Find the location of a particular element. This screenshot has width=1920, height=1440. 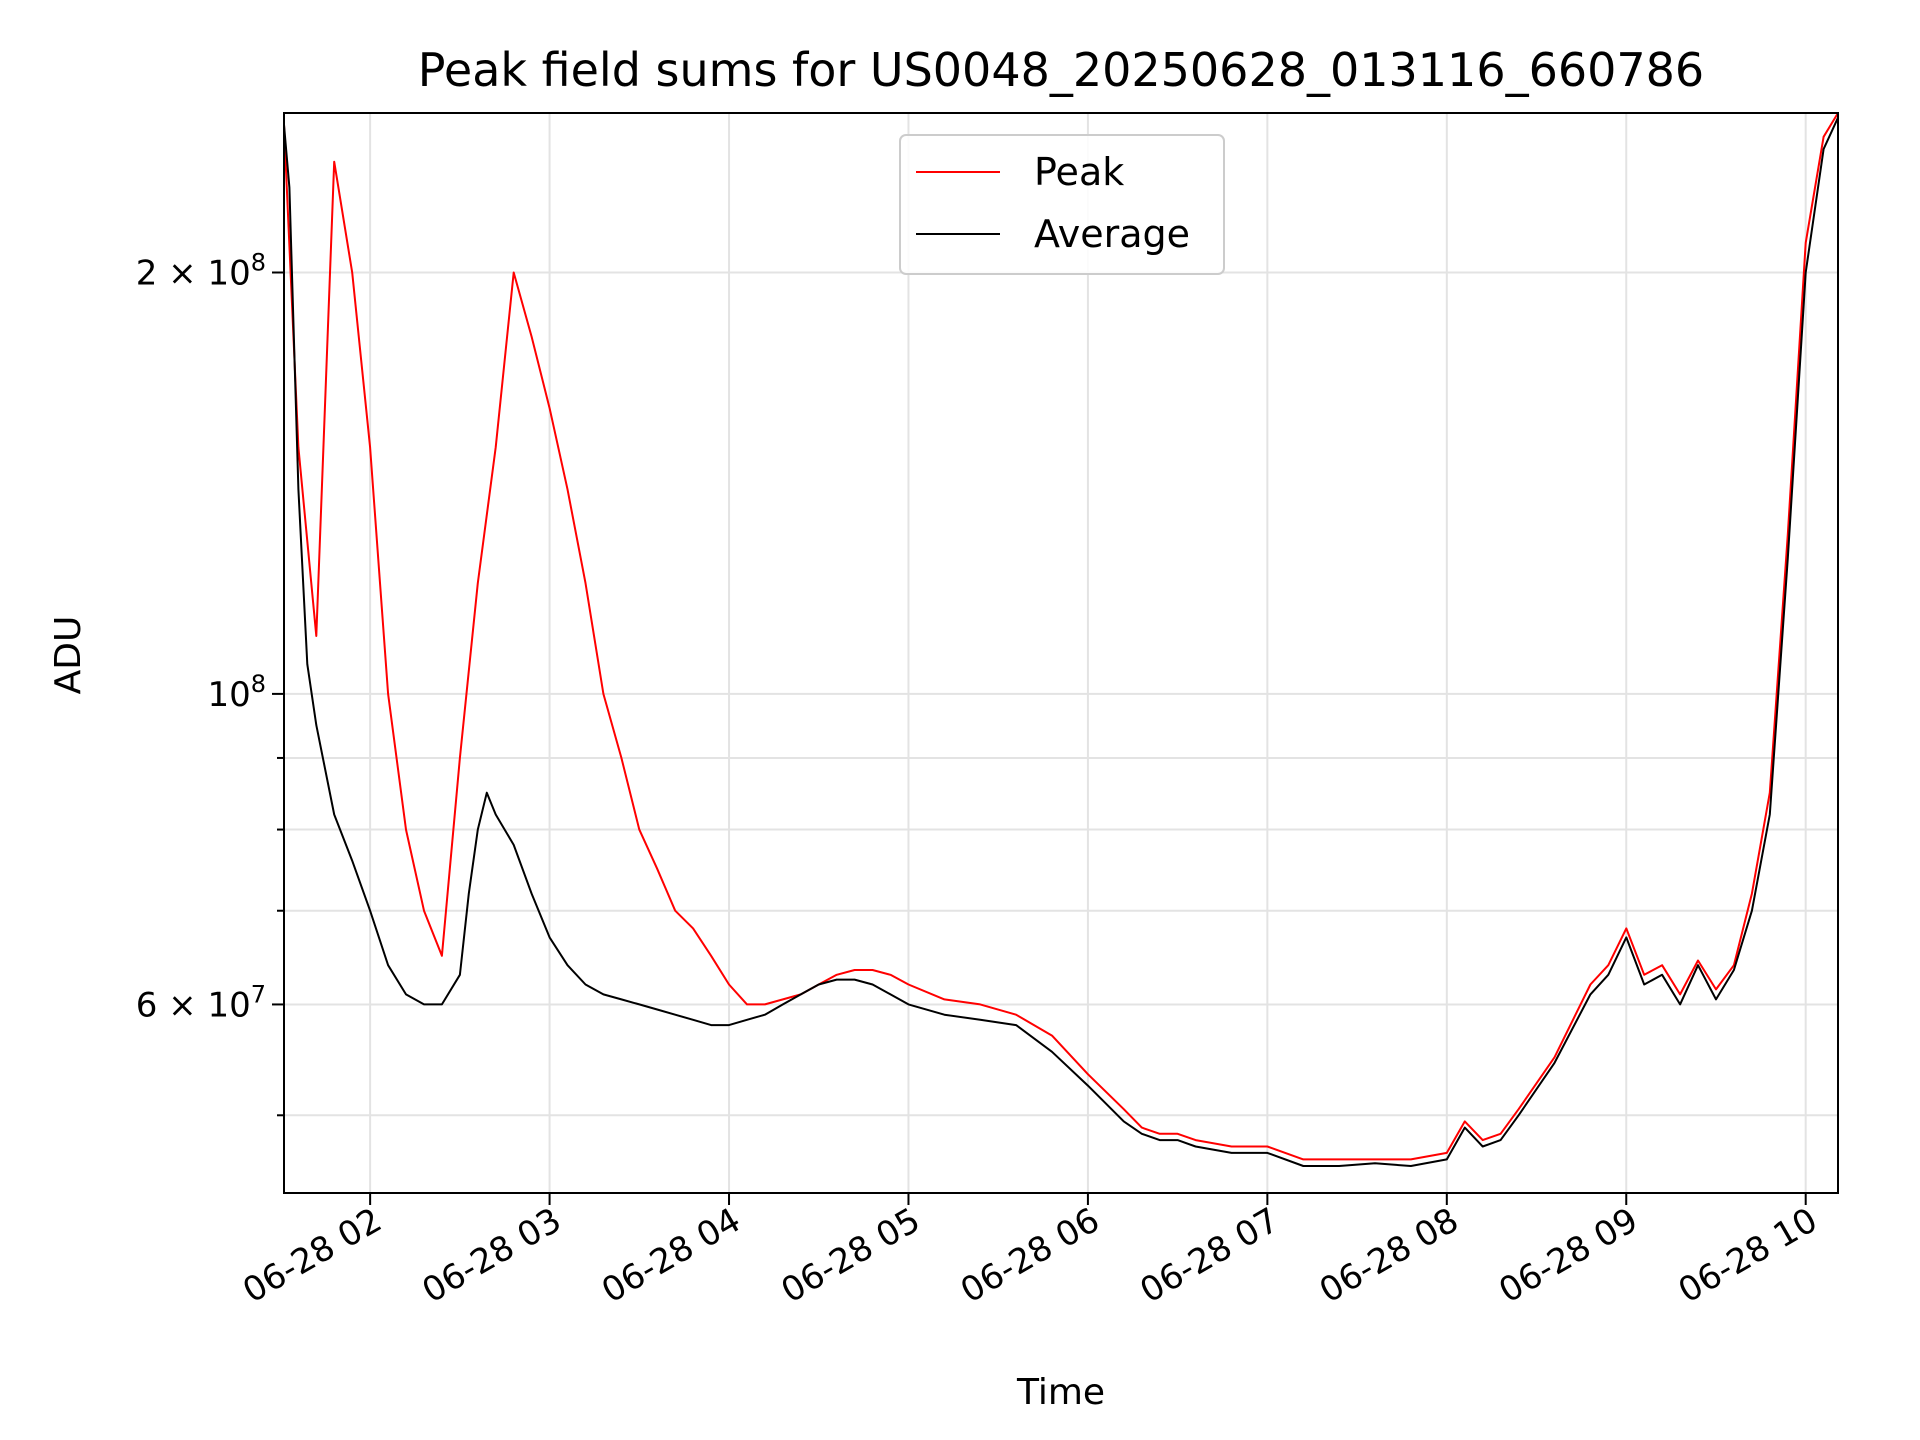

y-tick-label-0: 6 × 107 is located at coordinates (201, 1002).